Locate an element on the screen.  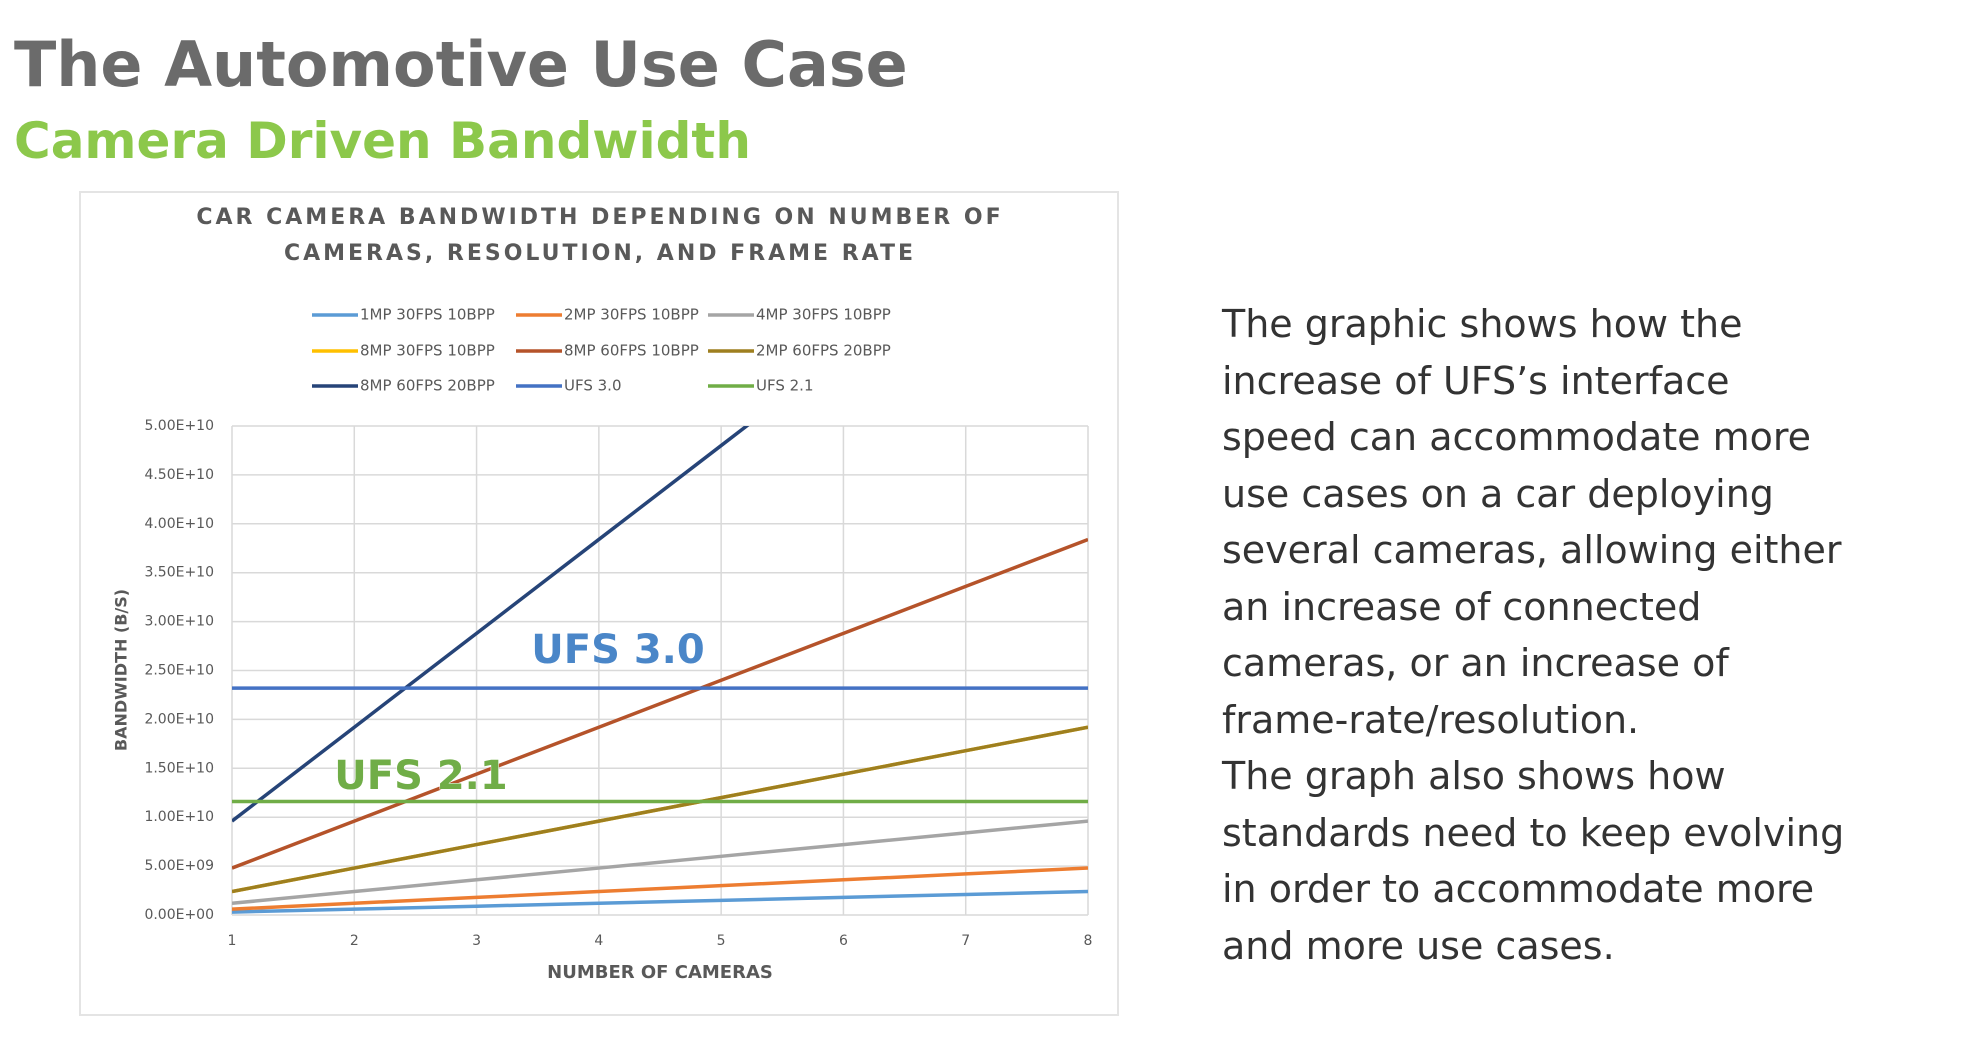
legend-label: 4MP 30FPS 10BPP is located at coordinates (823, 315).